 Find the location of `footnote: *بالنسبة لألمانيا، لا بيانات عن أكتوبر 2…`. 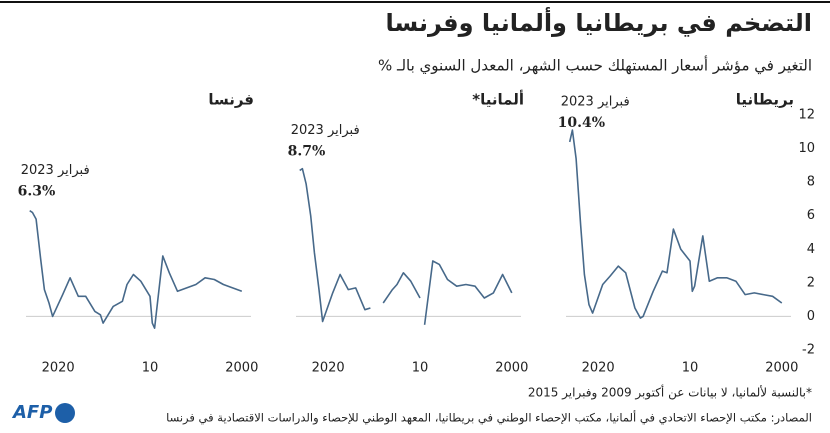

footnote: *بالنسبة لألمانيا، لا بيانات عن أكتوبر 2… is located at coordinates (670, 393).